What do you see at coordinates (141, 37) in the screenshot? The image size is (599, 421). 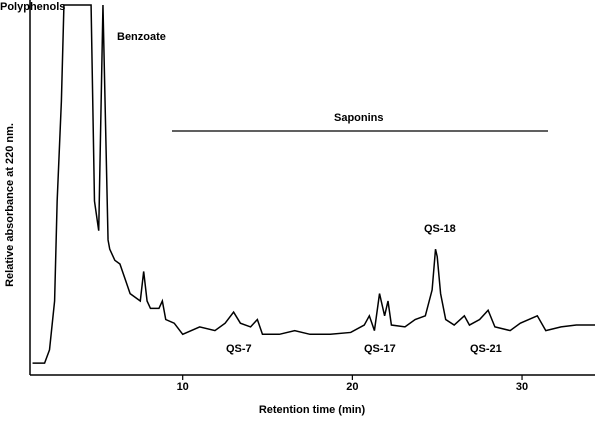 I see `annotation: Benzoate` at bounding box center [141, 37].